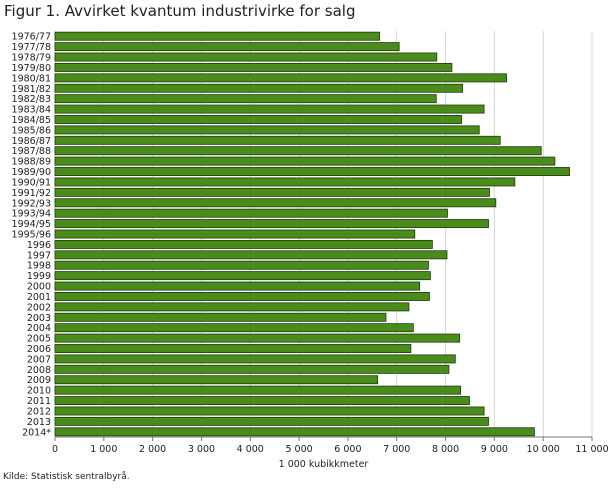 This screenshot has height=488, width=610. I want to click on category-label: 1985/86, so click(31, 130).